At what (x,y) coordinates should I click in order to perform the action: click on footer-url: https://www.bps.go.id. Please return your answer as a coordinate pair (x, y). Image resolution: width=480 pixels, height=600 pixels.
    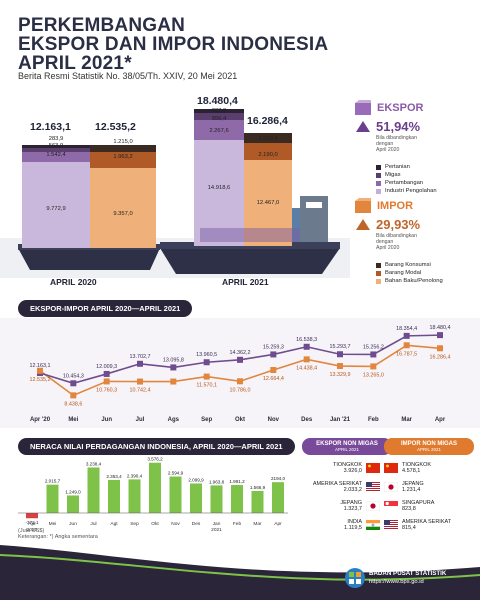
    Looking at the image, I should click on (396, 582).